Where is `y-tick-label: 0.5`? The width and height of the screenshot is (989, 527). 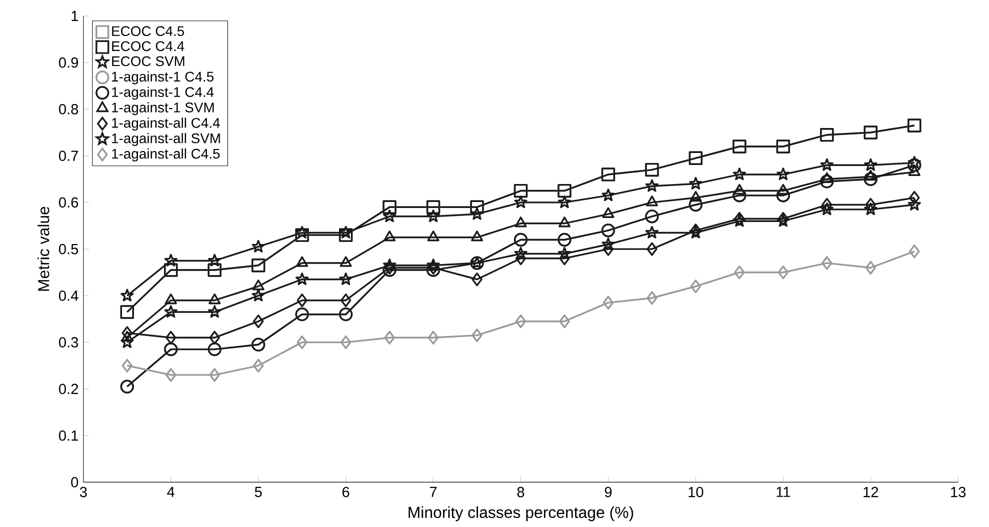
y-tick-label: 0.5 is located at coordinates (68, 249).